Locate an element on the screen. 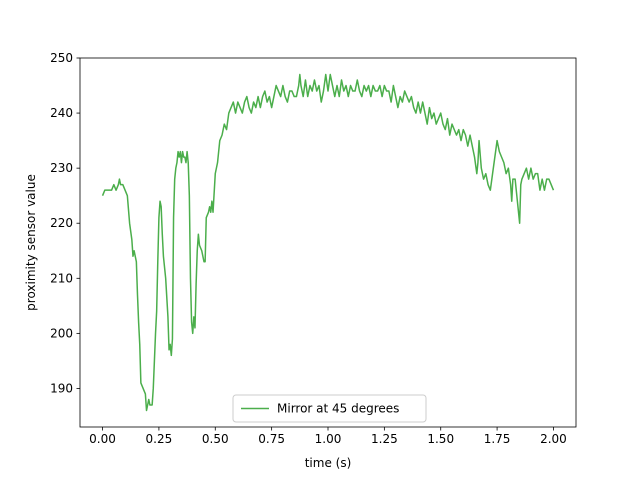  legend-entry-label: Mirror at 45 degrees is located at coordinates (338, 409).